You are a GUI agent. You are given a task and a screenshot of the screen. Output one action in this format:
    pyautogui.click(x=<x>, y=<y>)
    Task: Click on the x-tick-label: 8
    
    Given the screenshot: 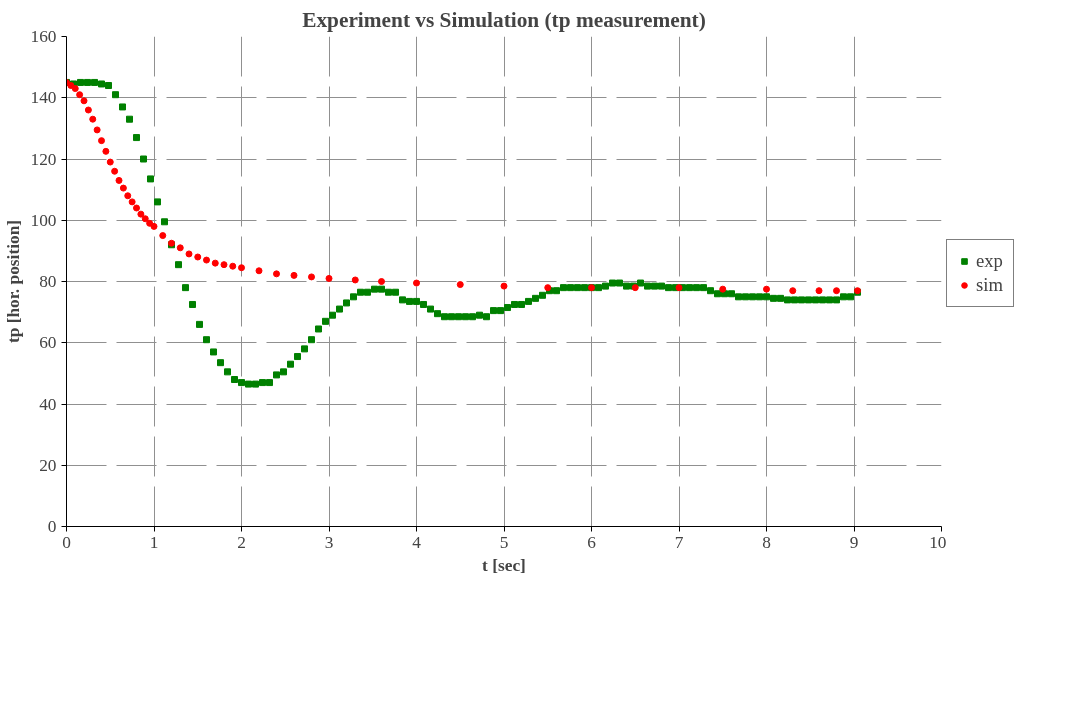 What is the action you would take?
    pyautogui.click(x=766, y=542)
    